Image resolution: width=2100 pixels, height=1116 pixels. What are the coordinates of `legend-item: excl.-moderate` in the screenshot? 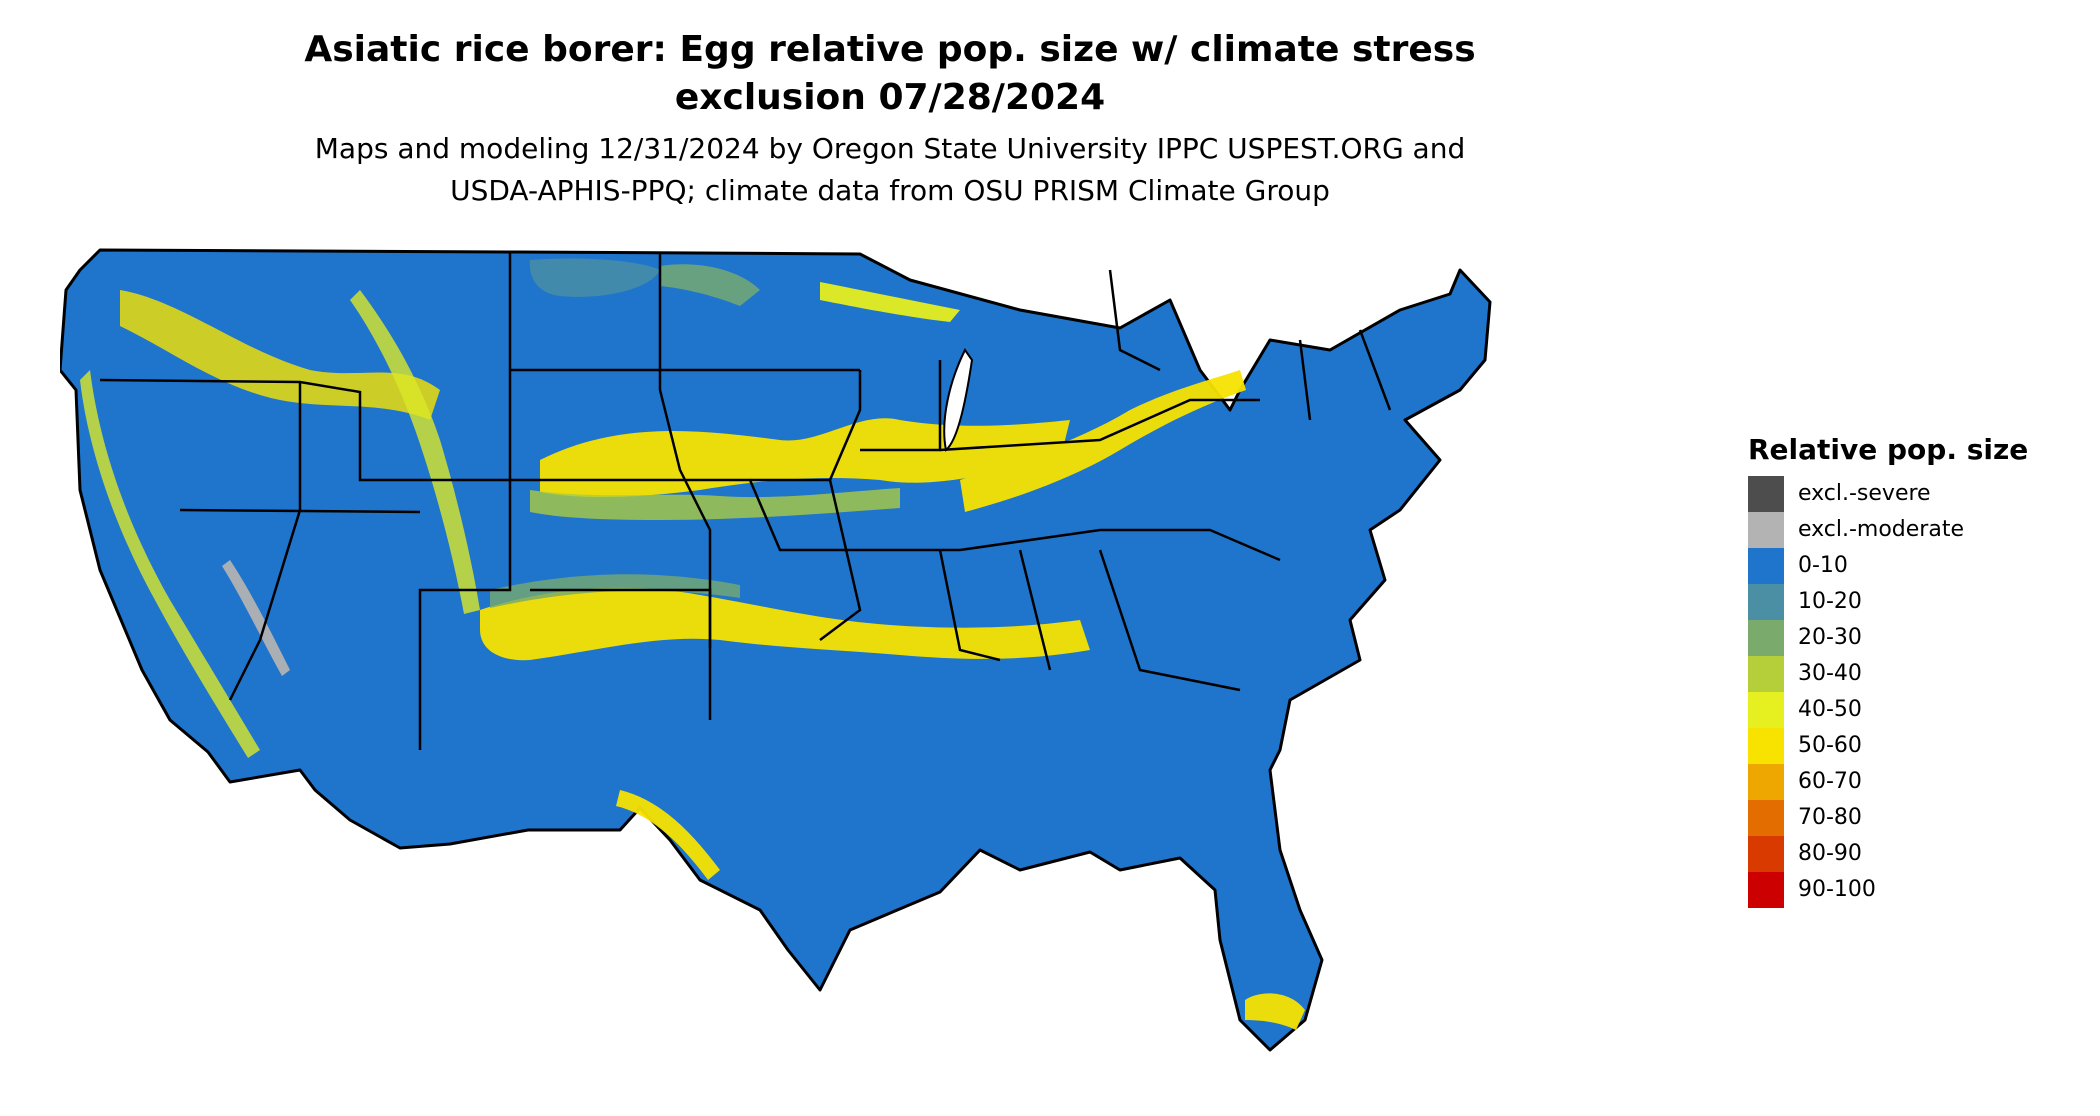 It's located at (1908, 530).